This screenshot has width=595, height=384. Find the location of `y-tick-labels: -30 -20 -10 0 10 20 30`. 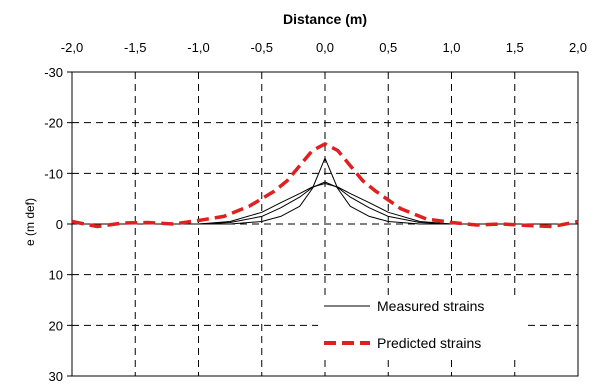

y-tick-labels: -30 -20 -10 0 10 20 30 is located at coordinates (58, 224).